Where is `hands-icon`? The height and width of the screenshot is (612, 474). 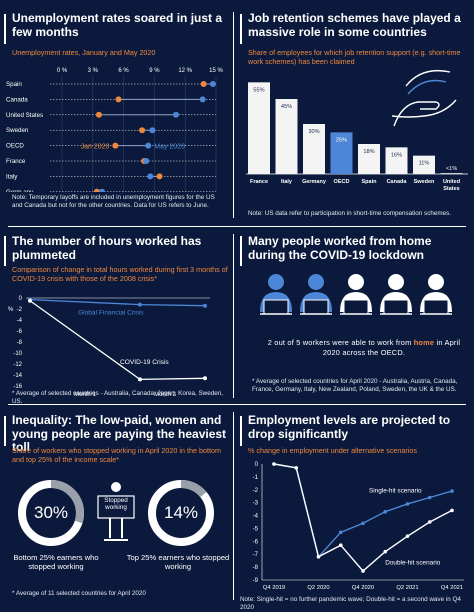
hands-icon is located at coordinates (424, 98).